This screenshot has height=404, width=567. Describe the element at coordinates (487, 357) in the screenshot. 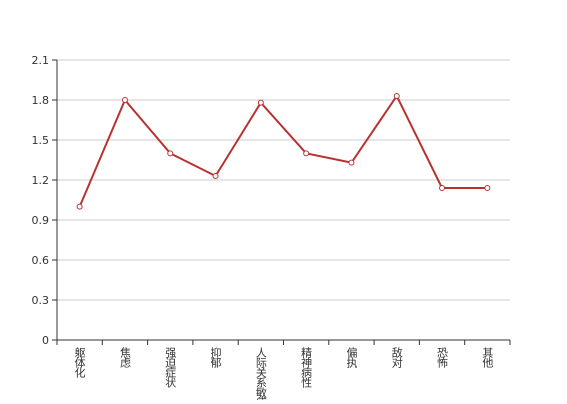

I see `x-tick-label: 其他` at that location.